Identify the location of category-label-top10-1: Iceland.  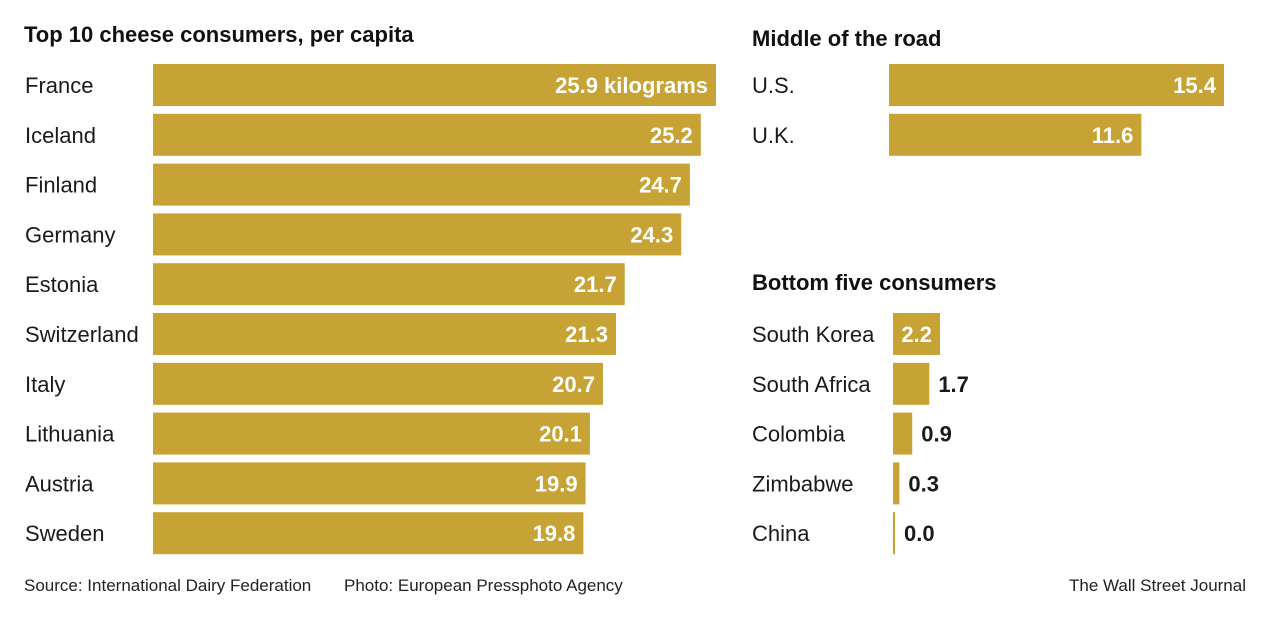
(60, 135).